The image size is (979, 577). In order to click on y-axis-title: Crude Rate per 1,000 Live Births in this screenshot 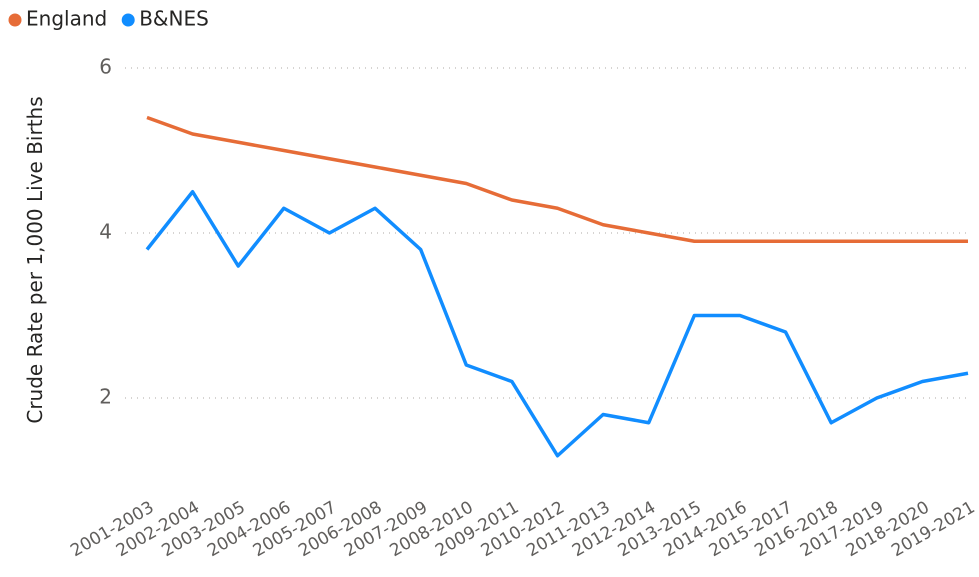, I will do `click(35, 259)`.